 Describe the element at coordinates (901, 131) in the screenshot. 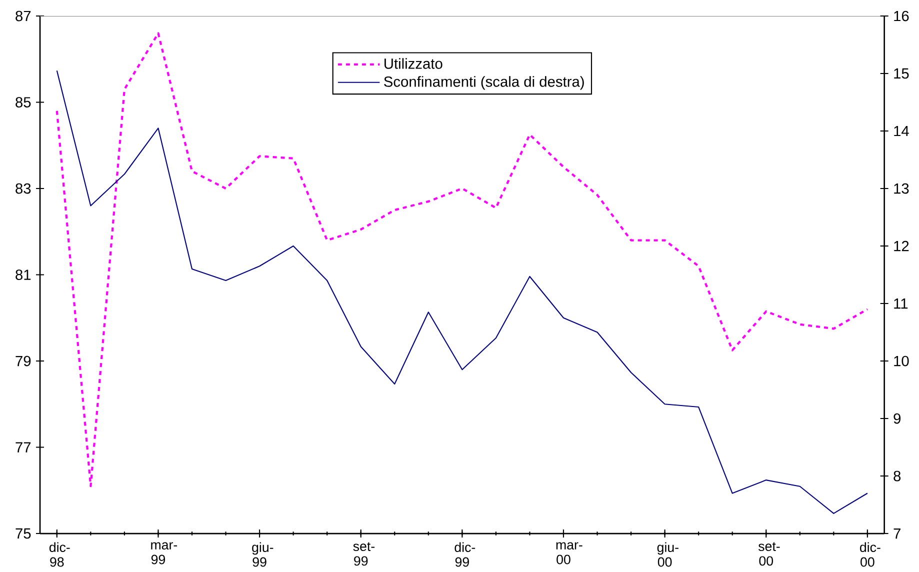

I see `y2-tick-label: 14` at that location.